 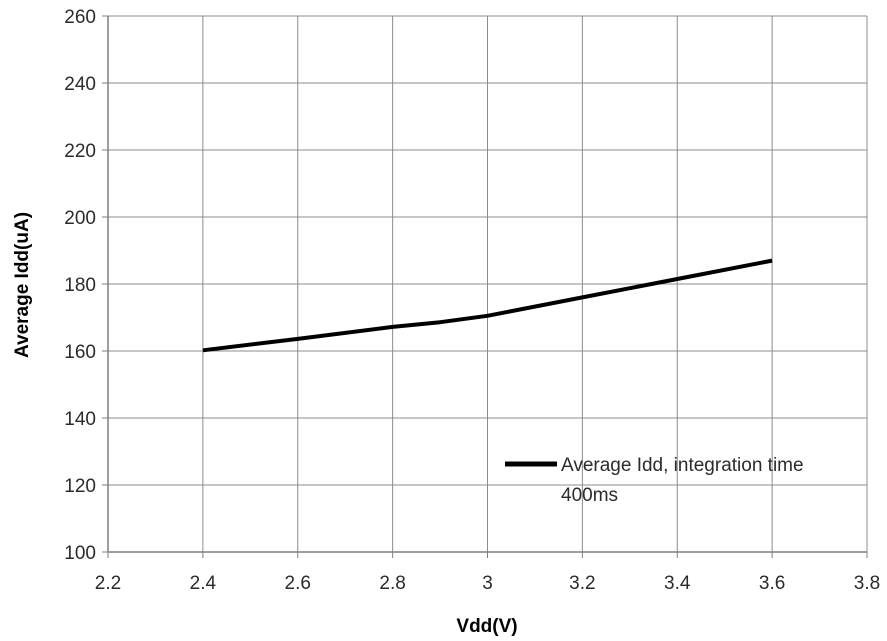 What do you see at coordinates (80, 17) in the screenshot?
I see `y-tick-label: 260` at bounding box center [80, 17].